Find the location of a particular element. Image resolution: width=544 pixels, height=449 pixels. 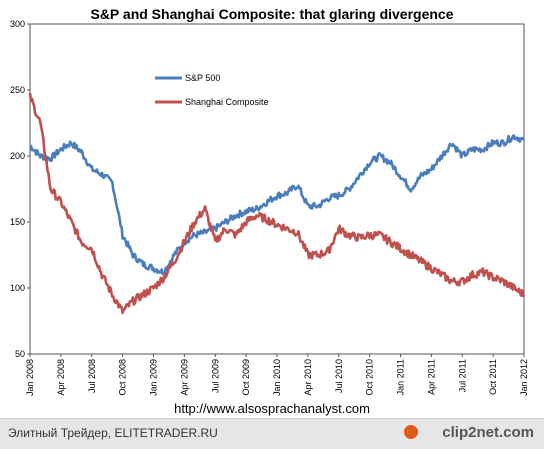

x-tick-label: Jan 2012 is located at coordinates (524, 377).